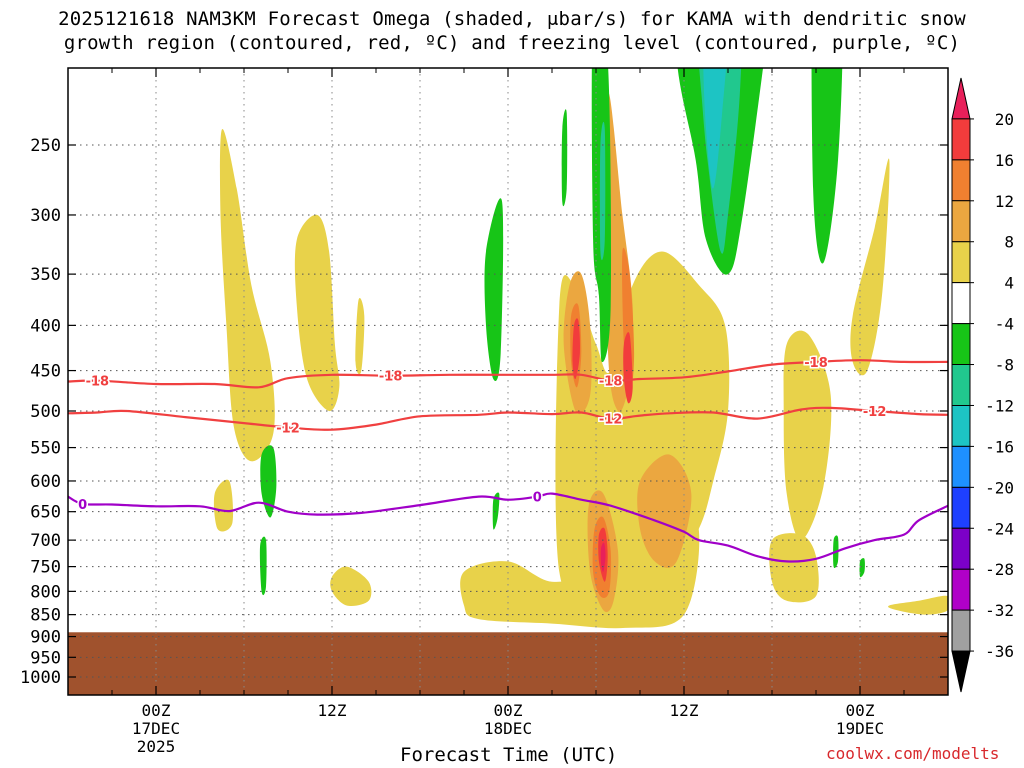 The height and width of the screenshot is (768, 1024). What do you see at coordinates (684, 710) in the screenshot?
I see `x-tick-label-42-0: 12Z` at bounding box center [684, 710].